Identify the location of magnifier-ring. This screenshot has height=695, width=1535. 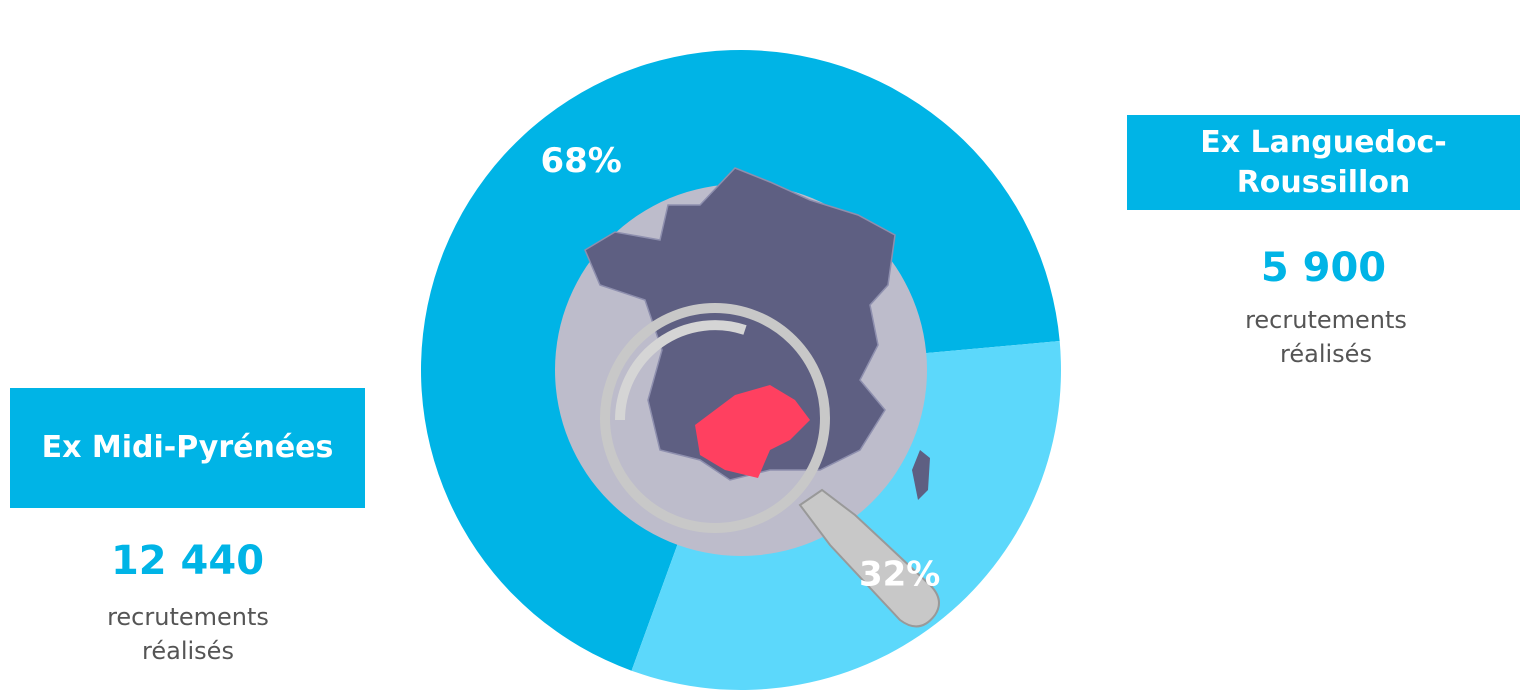
(715, 418).